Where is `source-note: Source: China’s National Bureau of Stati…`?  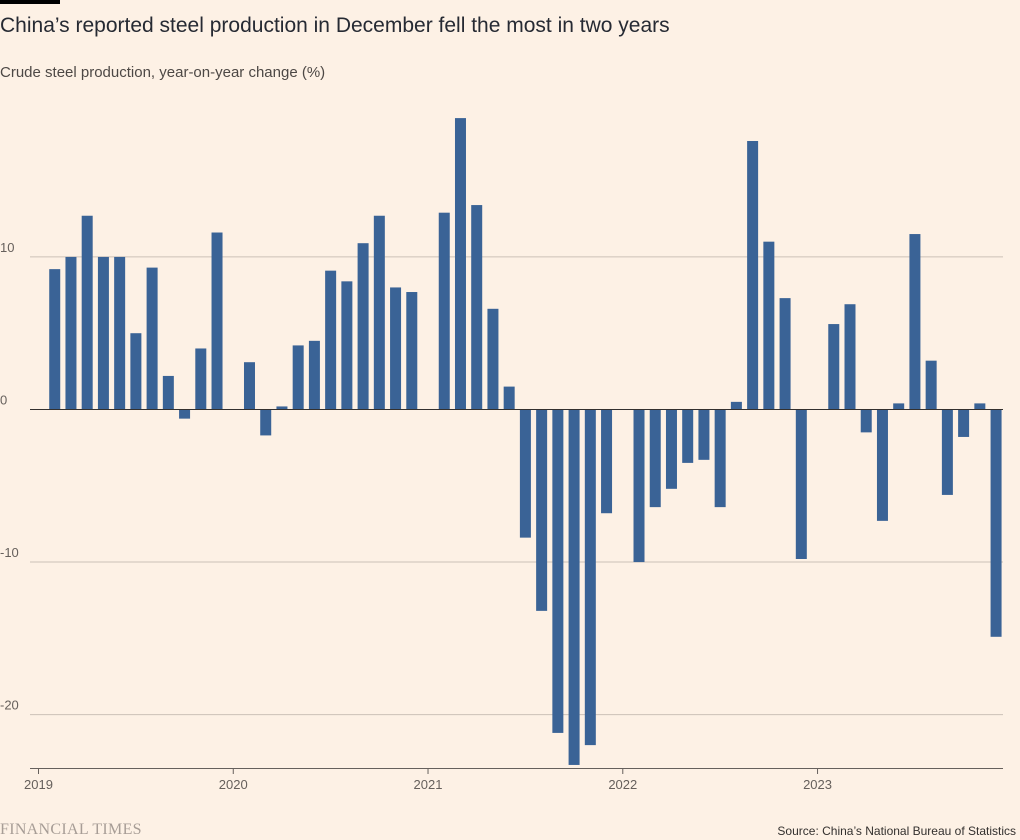 source-note: Source: China’s National Bureau of Stati… is located at coordinates (896, 831).